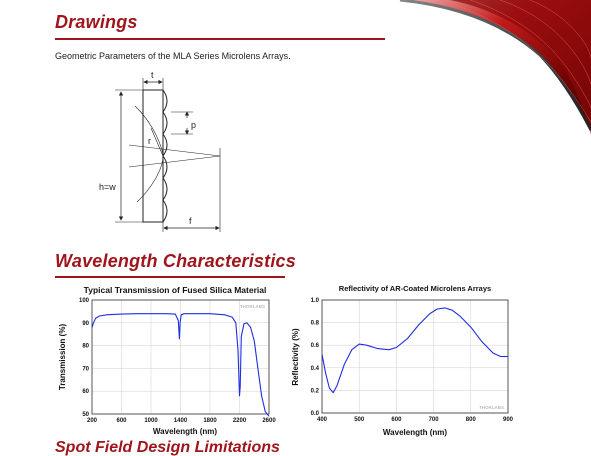 The width and height of the screenshot is (591, 456). What do you see at coordinates (107, 187) in the screenshot?
I see `height-width-label: h=w` at bounding box center [107, 187].